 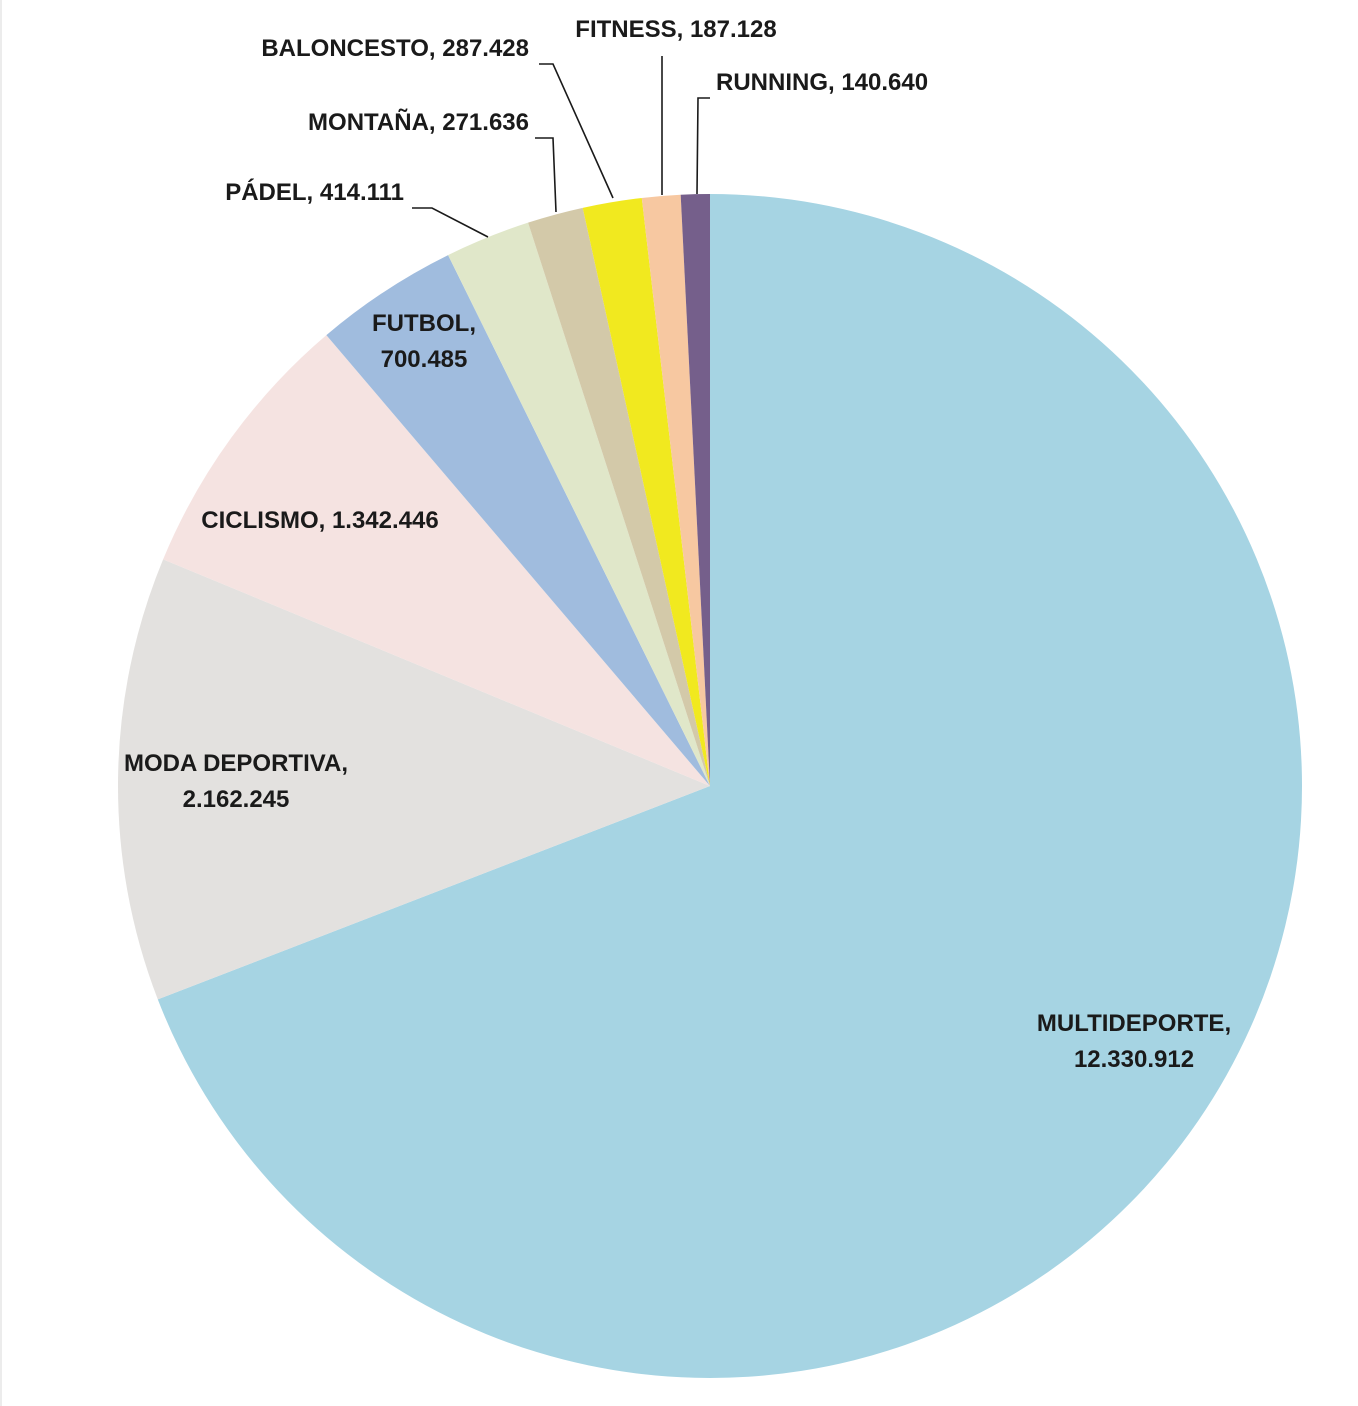 What do you see at coordinates (319, 520) in the screenshot?
I see `slice-label-ciclismo: CICLISMO, 1.342.446` at bounding box center [319, 520].